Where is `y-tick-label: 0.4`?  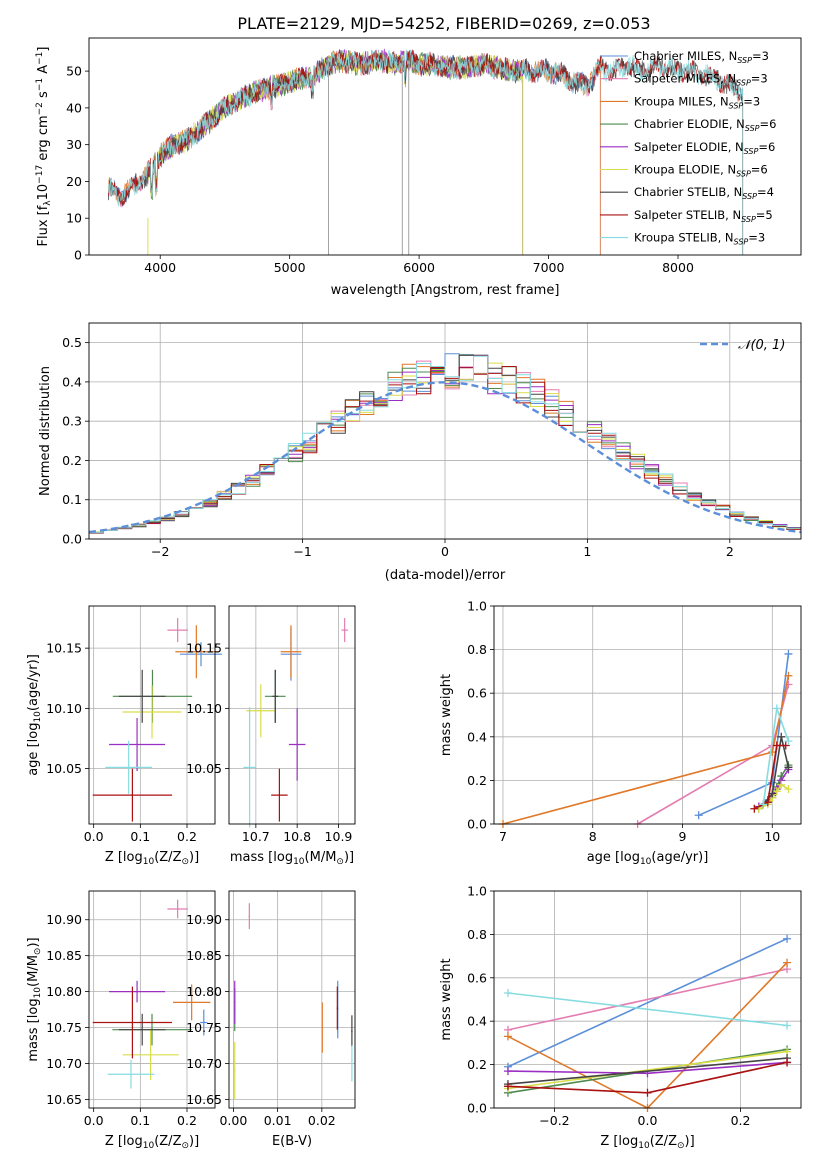
y-tick-label: 0.4 is located at coordinates (477, 736).